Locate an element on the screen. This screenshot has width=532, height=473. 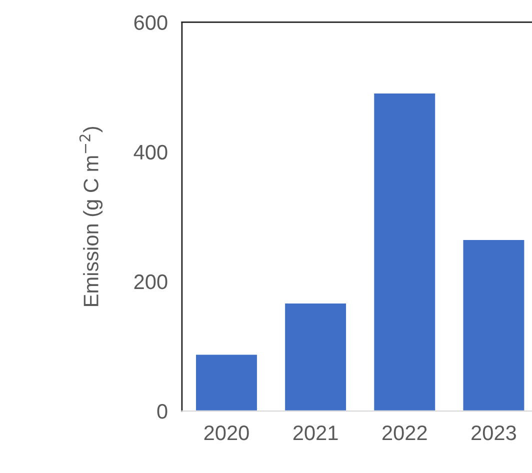
x-tick-label: 2022 is located at coordinates (404, 432).